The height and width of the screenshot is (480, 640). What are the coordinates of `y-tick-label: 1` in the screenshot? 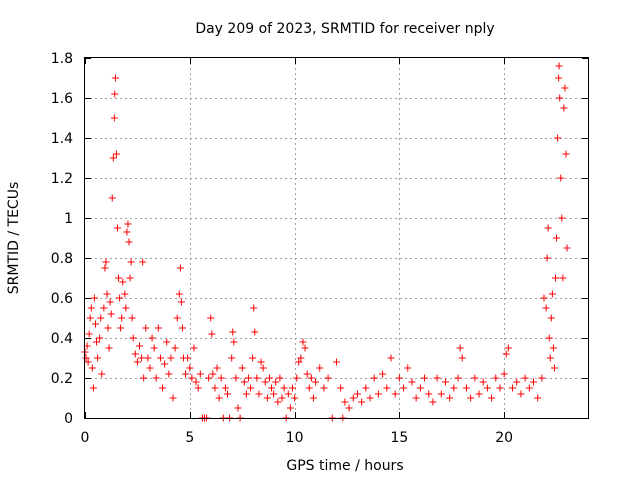 It's located at (68, 219).